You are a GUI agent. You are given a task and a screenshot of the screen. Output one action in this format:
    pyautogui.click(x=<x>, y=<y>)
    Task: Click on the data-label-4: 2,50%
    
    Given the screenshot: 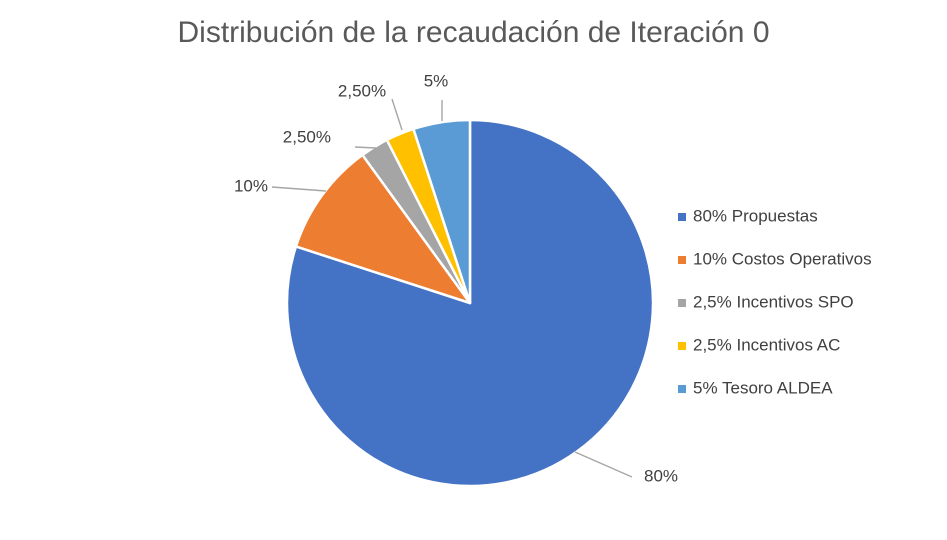 What is the action you would take?
    pyautogui.click(x=362, y=90)
    